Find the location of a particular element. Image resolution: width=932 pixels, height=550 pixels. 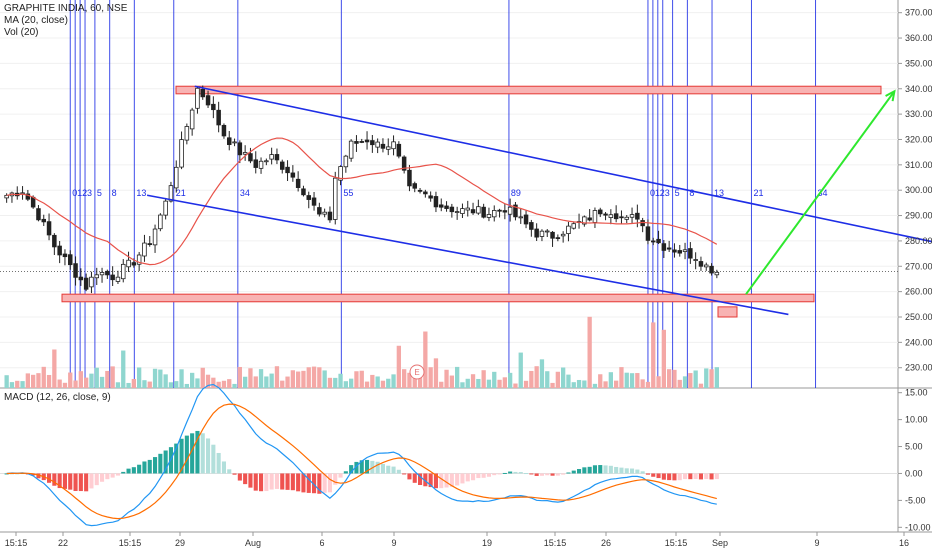

ma-legend: MA (20, close) is located at coordinates (36, 20).